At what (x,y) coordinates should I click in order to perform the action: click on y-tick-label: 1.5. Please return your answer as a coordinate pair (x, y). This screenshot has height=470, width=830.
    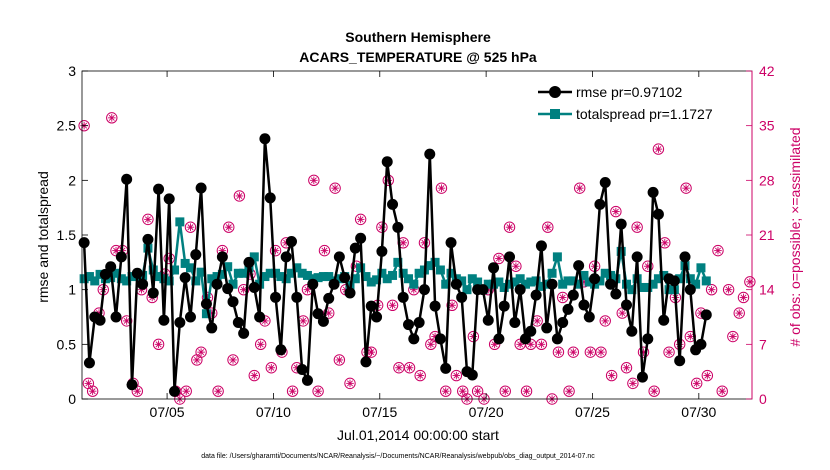
    Looking at the image, I should click on (67, 235).